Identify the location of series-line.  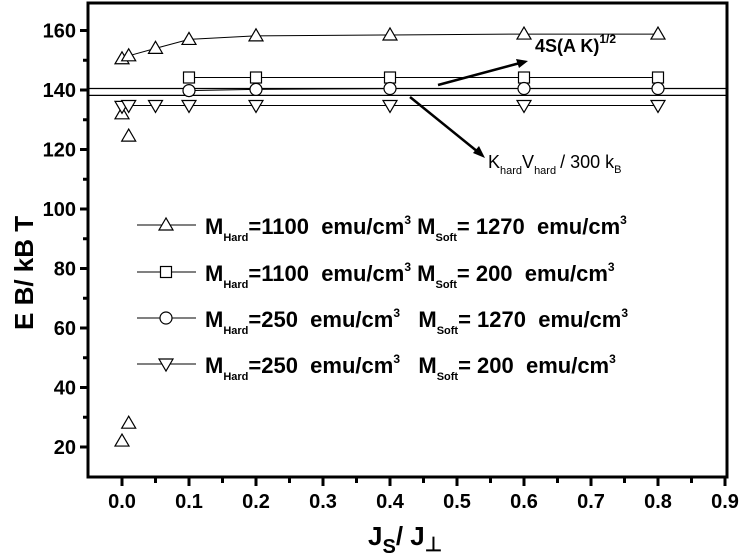
(389, 46).